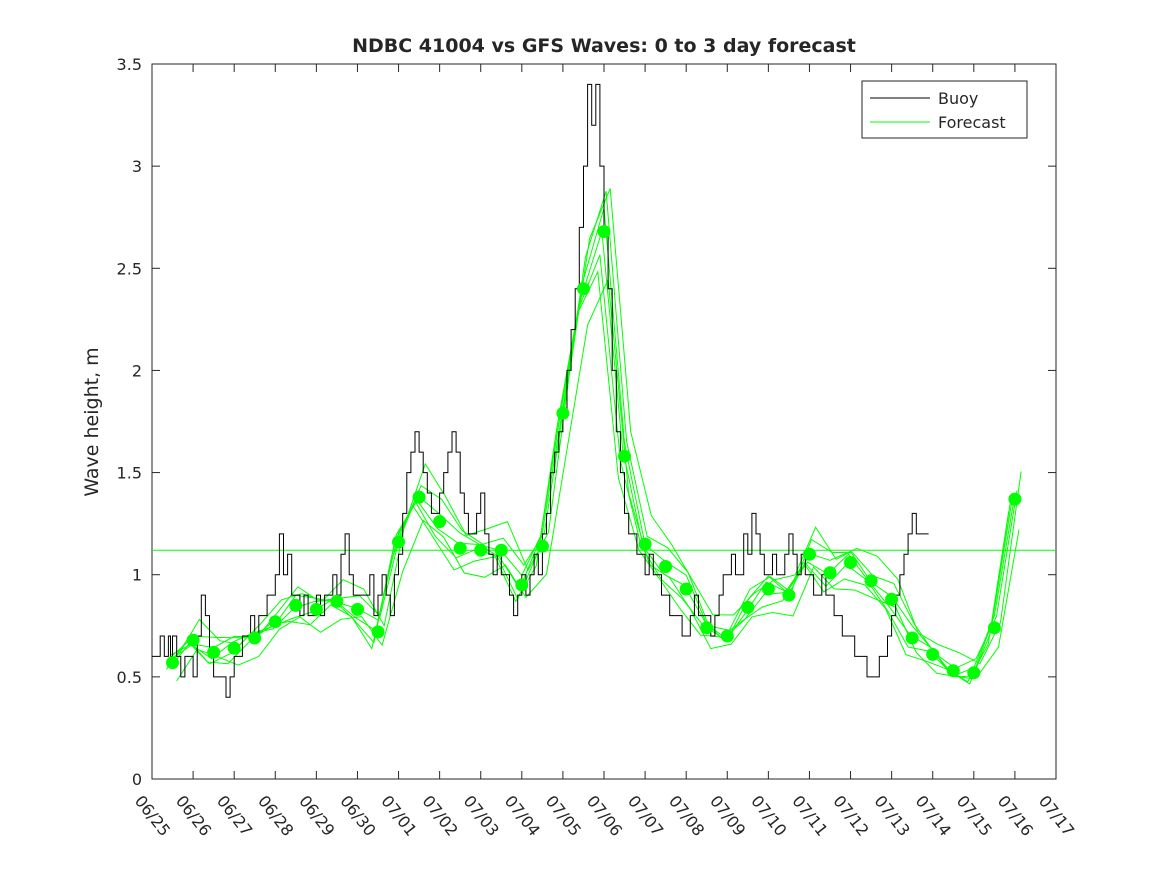  Describe the element at coordinates (92, 421) in the screenshot. I see `y-axis-label: Wave height, m` at that location.